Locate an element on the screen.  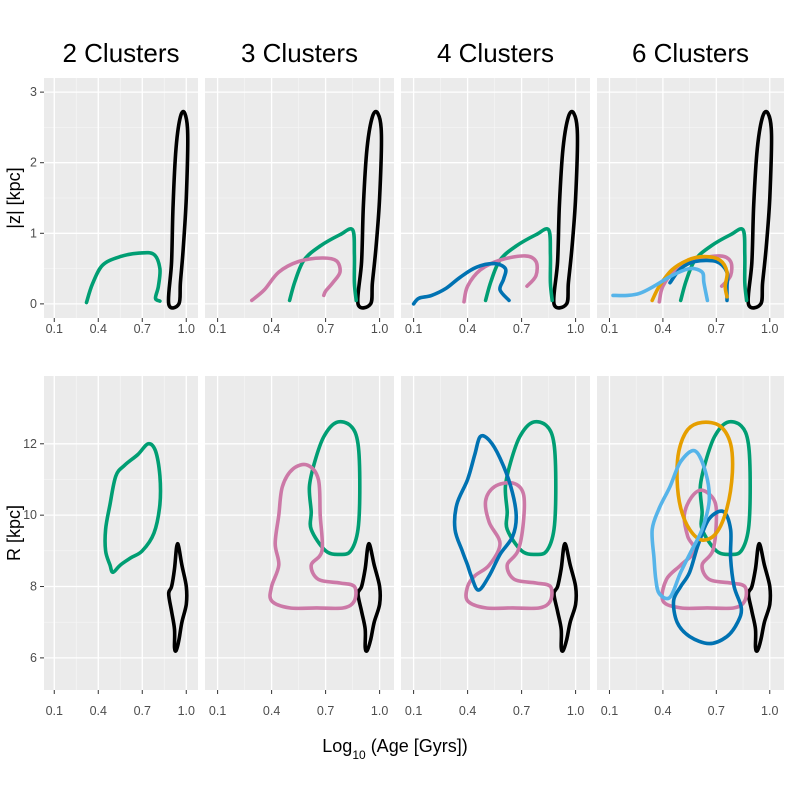
y-tick-label: 12 is located at coordinates (30, 444).